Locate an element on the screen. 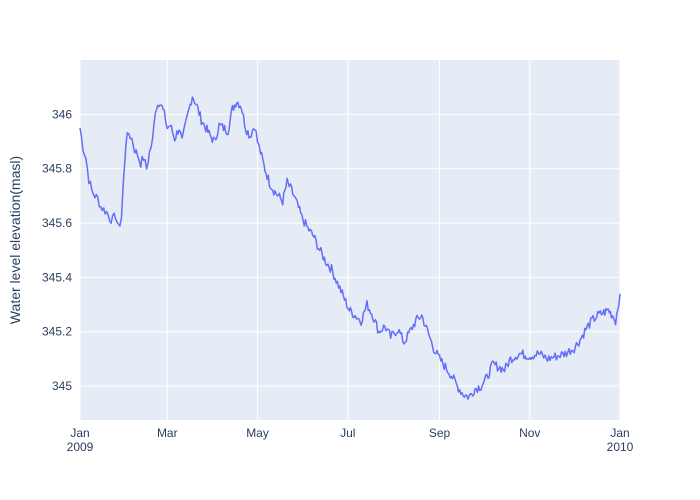  x-tick-year-label: 2009 is located at coordinates (80, 447).